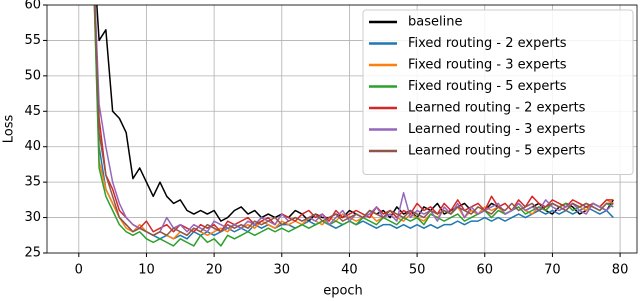 The image size is (640, 301). What do you see at coordinates (32, 75) in the screenshot?
I see `y-tick-label: 50` at bounding box center [32, 75].